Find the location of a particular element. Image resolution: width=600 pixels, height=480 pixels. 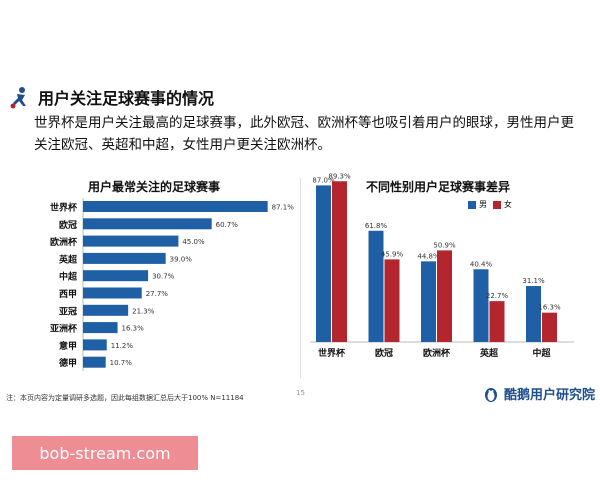

chart2-value-label: 40.4% is located at coordinates (481, 264).